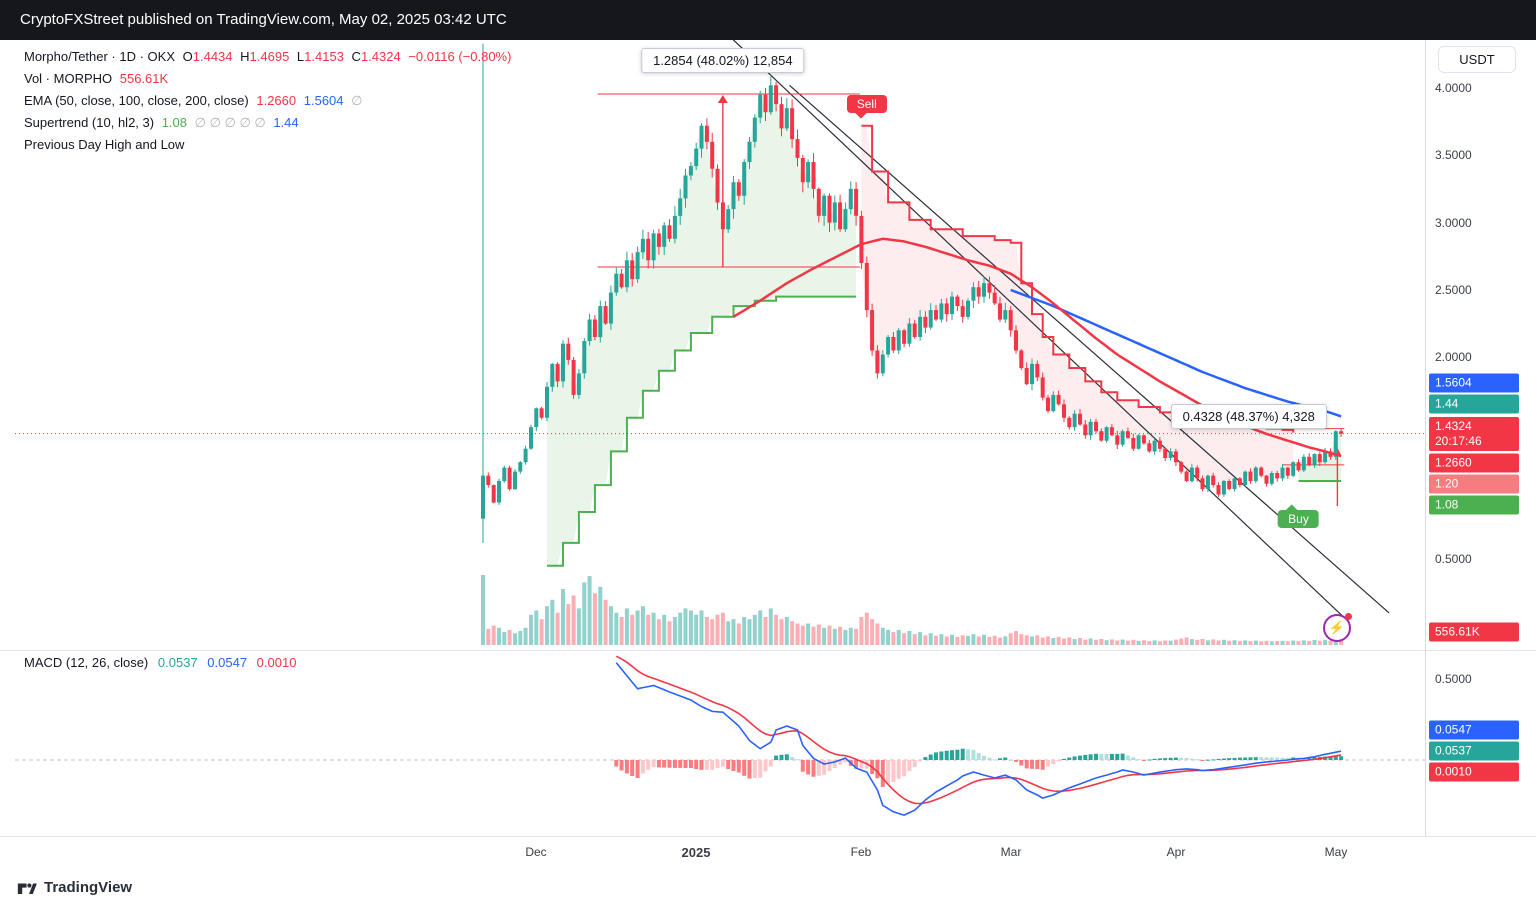 Image resolution: width=1536 pixels, height=913 pixels. Describe the element at coordinates (136, 100) in the screenshot. I see `ema-label: EMA (50, close, 100, close, 200, close)` at that location.